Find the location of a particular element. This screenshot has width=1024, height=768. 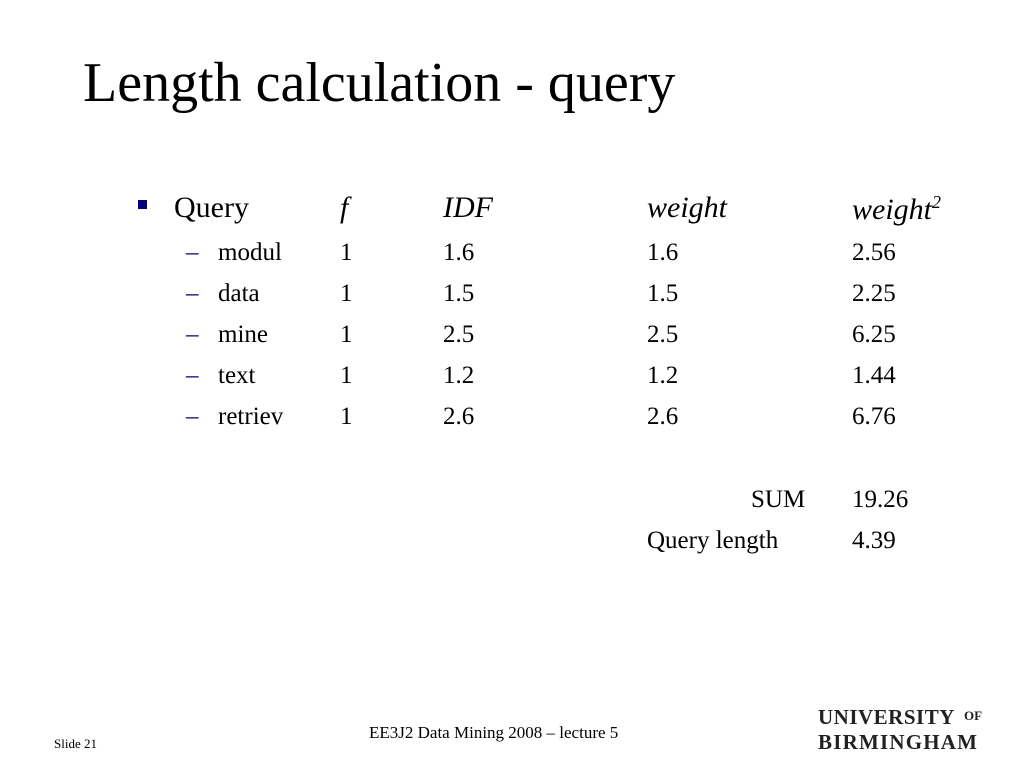

header-weight: weight is located at coordinates (687, 207).